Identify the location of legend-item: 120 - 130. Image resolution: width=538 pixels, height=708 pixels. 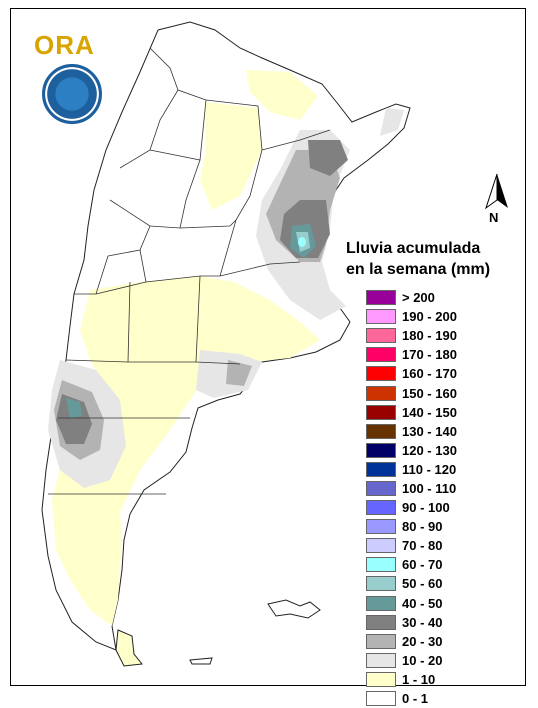
(441, 450).